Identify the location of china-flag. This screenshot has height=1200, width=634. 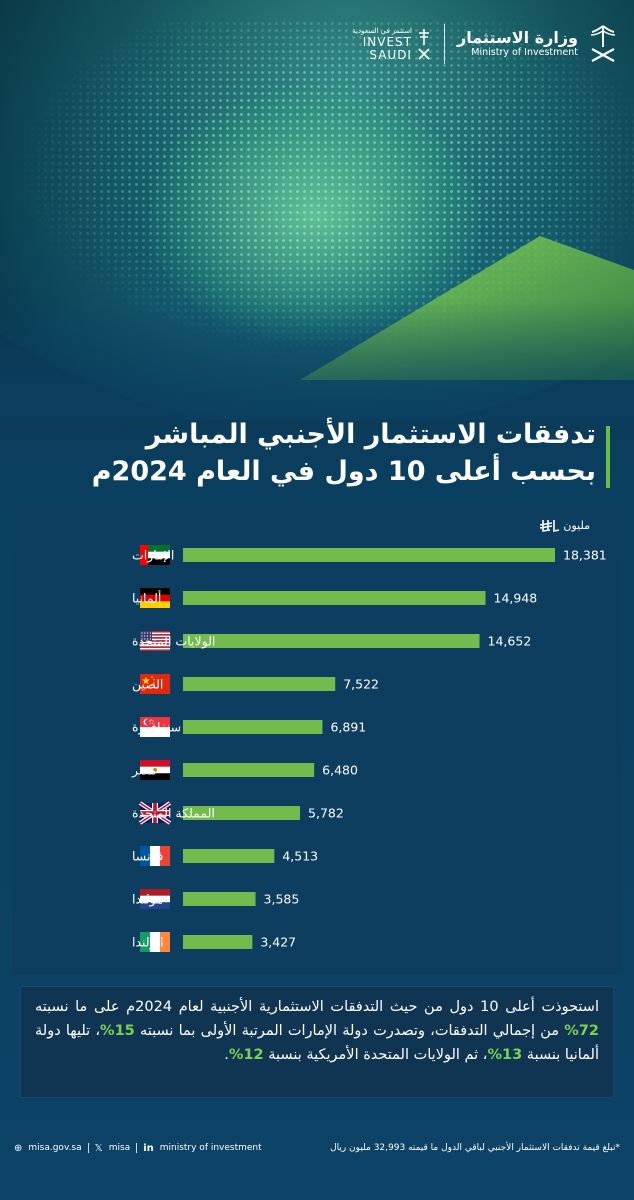
(155, 684).